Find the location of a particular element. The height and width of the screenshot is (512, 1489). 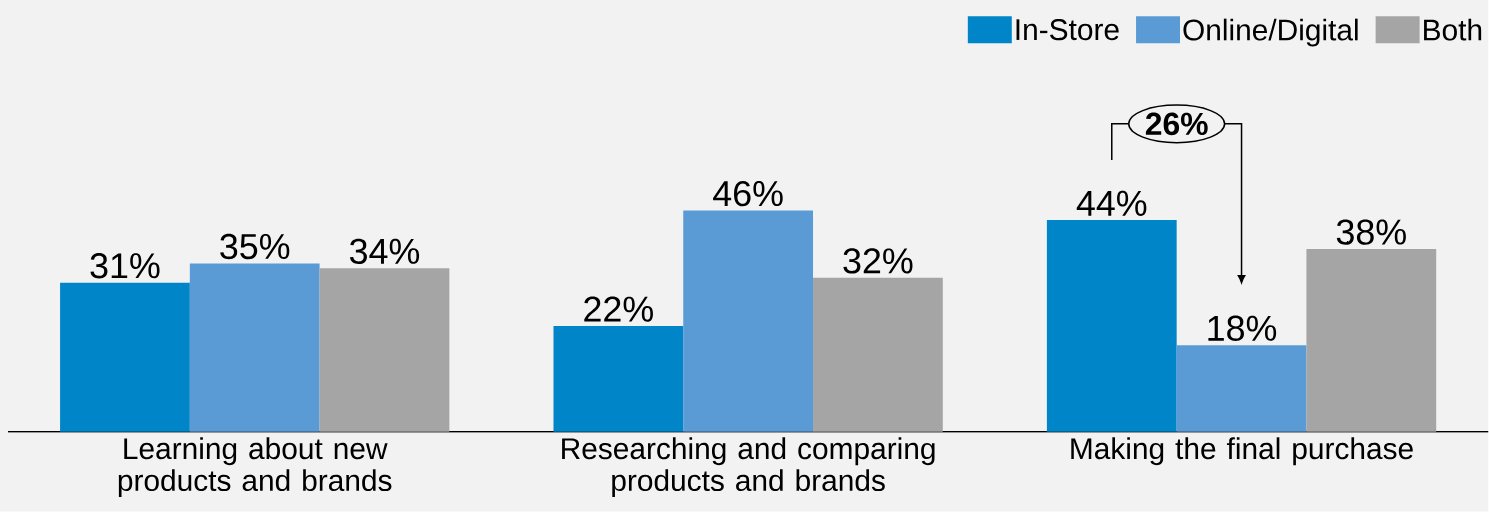

x-tick-label: Learning about new products and brands is located at coordinates (255, 467).